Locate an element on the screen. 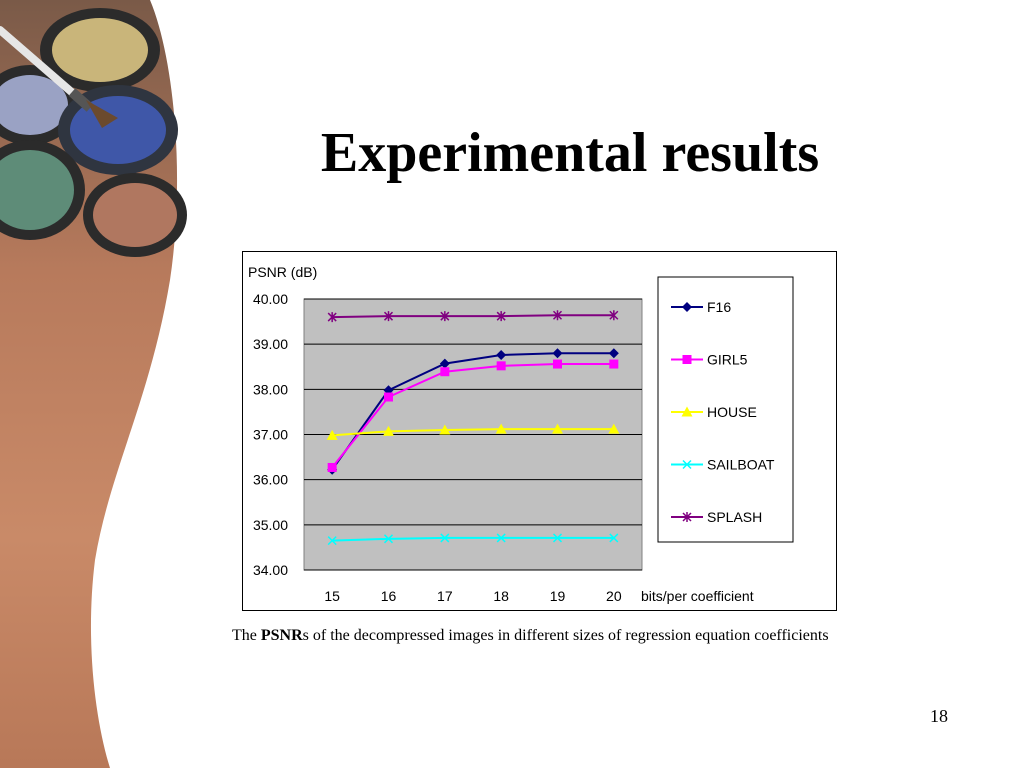 The width and height of the screenshot is (1024, 768). y-axis-label: PSNR (dB) is located at coordinates (282, 272).